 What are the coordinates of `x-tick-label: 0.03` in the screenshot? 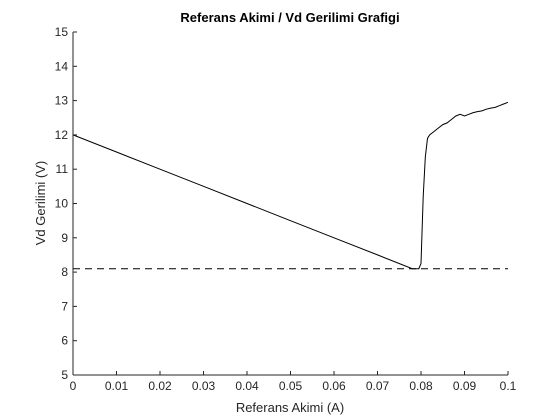 It's located at (204, 386).